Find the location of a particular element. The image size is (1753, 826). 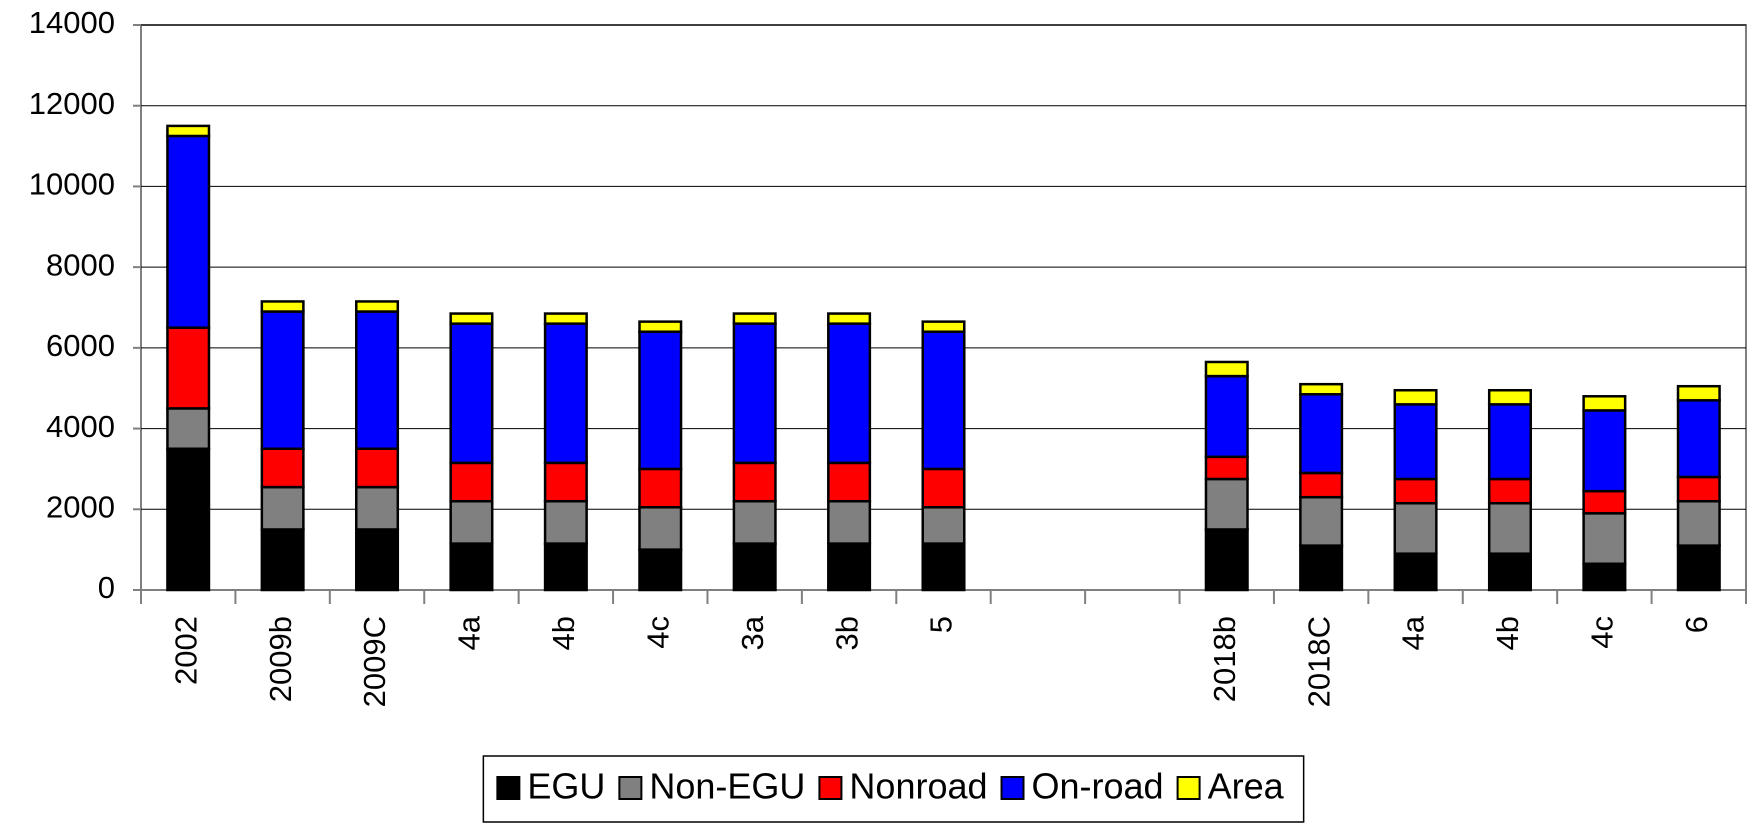

x-tick-label: 4c is located at coordinates (657, 632).